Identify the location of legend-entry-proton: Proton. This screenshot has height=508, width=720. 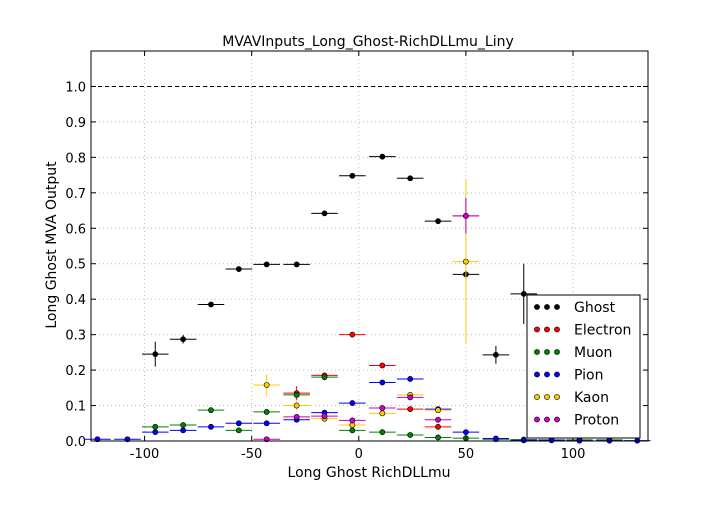
(576, 421).